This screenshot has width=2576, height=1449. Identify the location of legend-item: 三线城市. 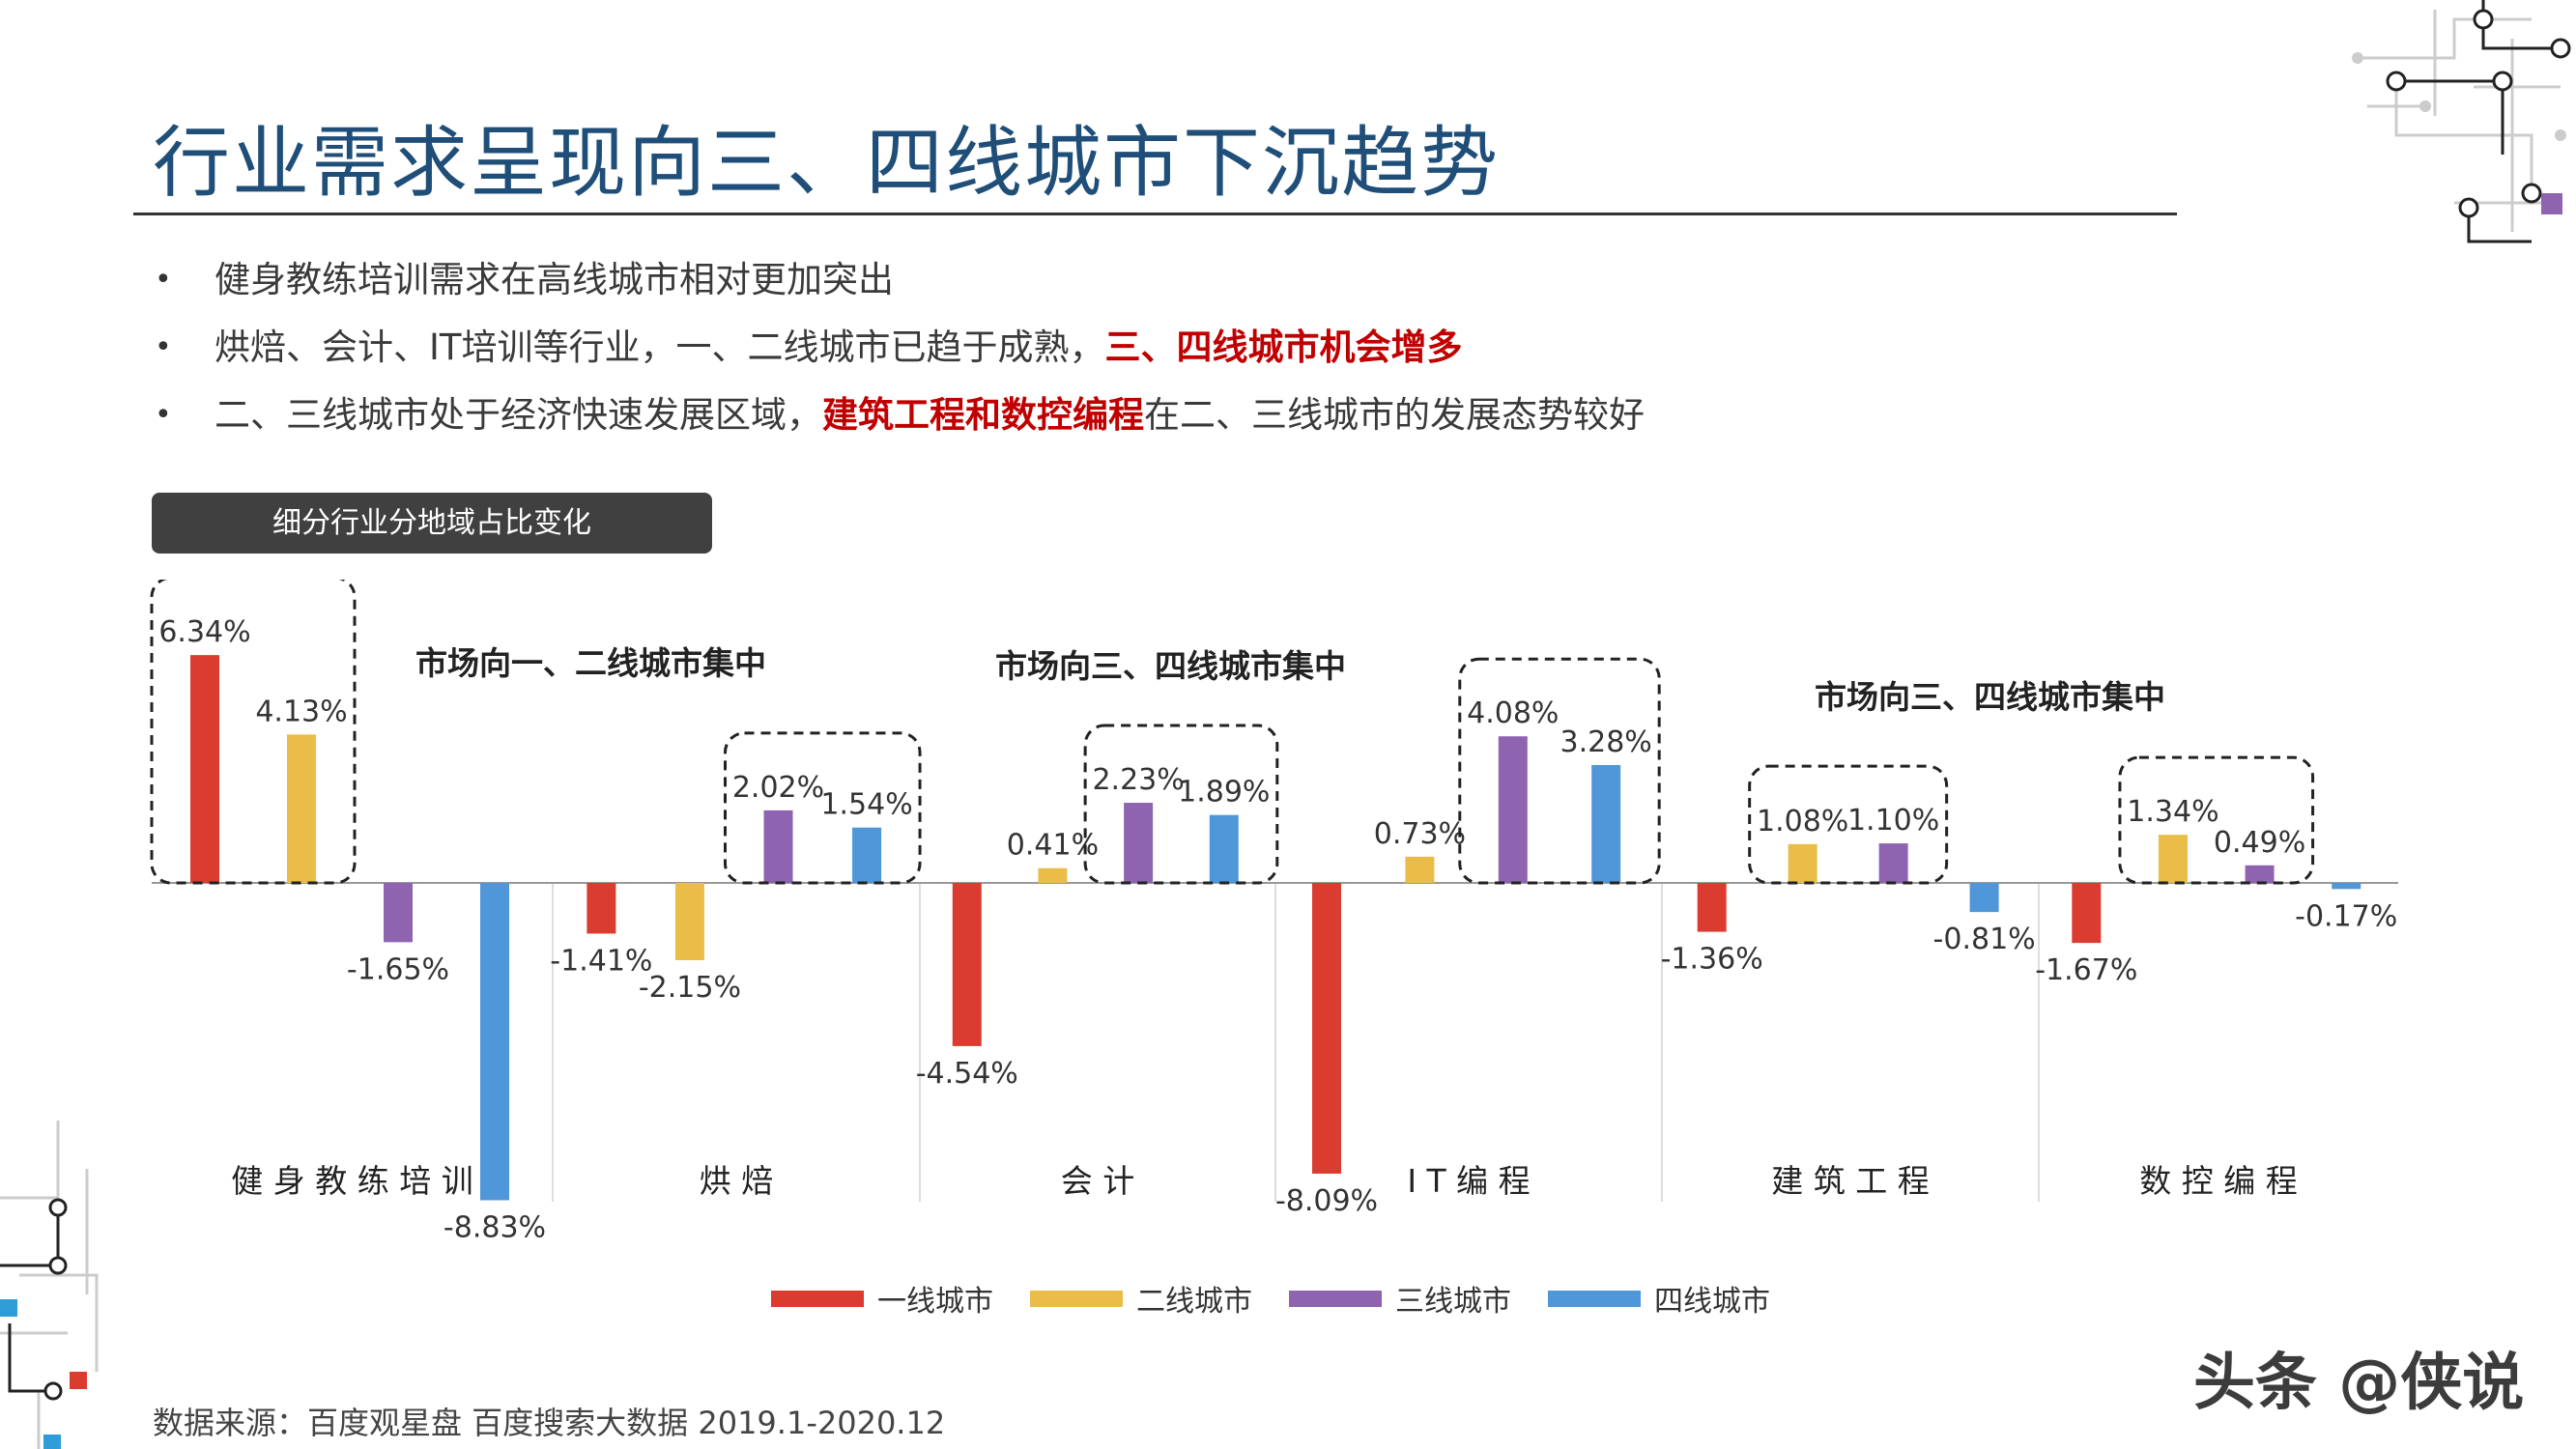
(1419, 1298).